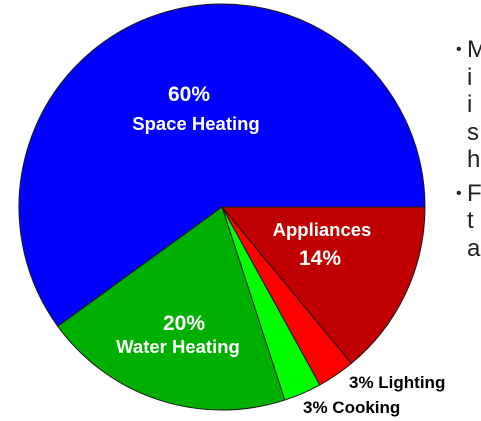 This screenshot has width=481, height=421. Describe the element at coordinates (189, 94) in the screenshot. I see `label-space-heating-value: 60%` at that location.